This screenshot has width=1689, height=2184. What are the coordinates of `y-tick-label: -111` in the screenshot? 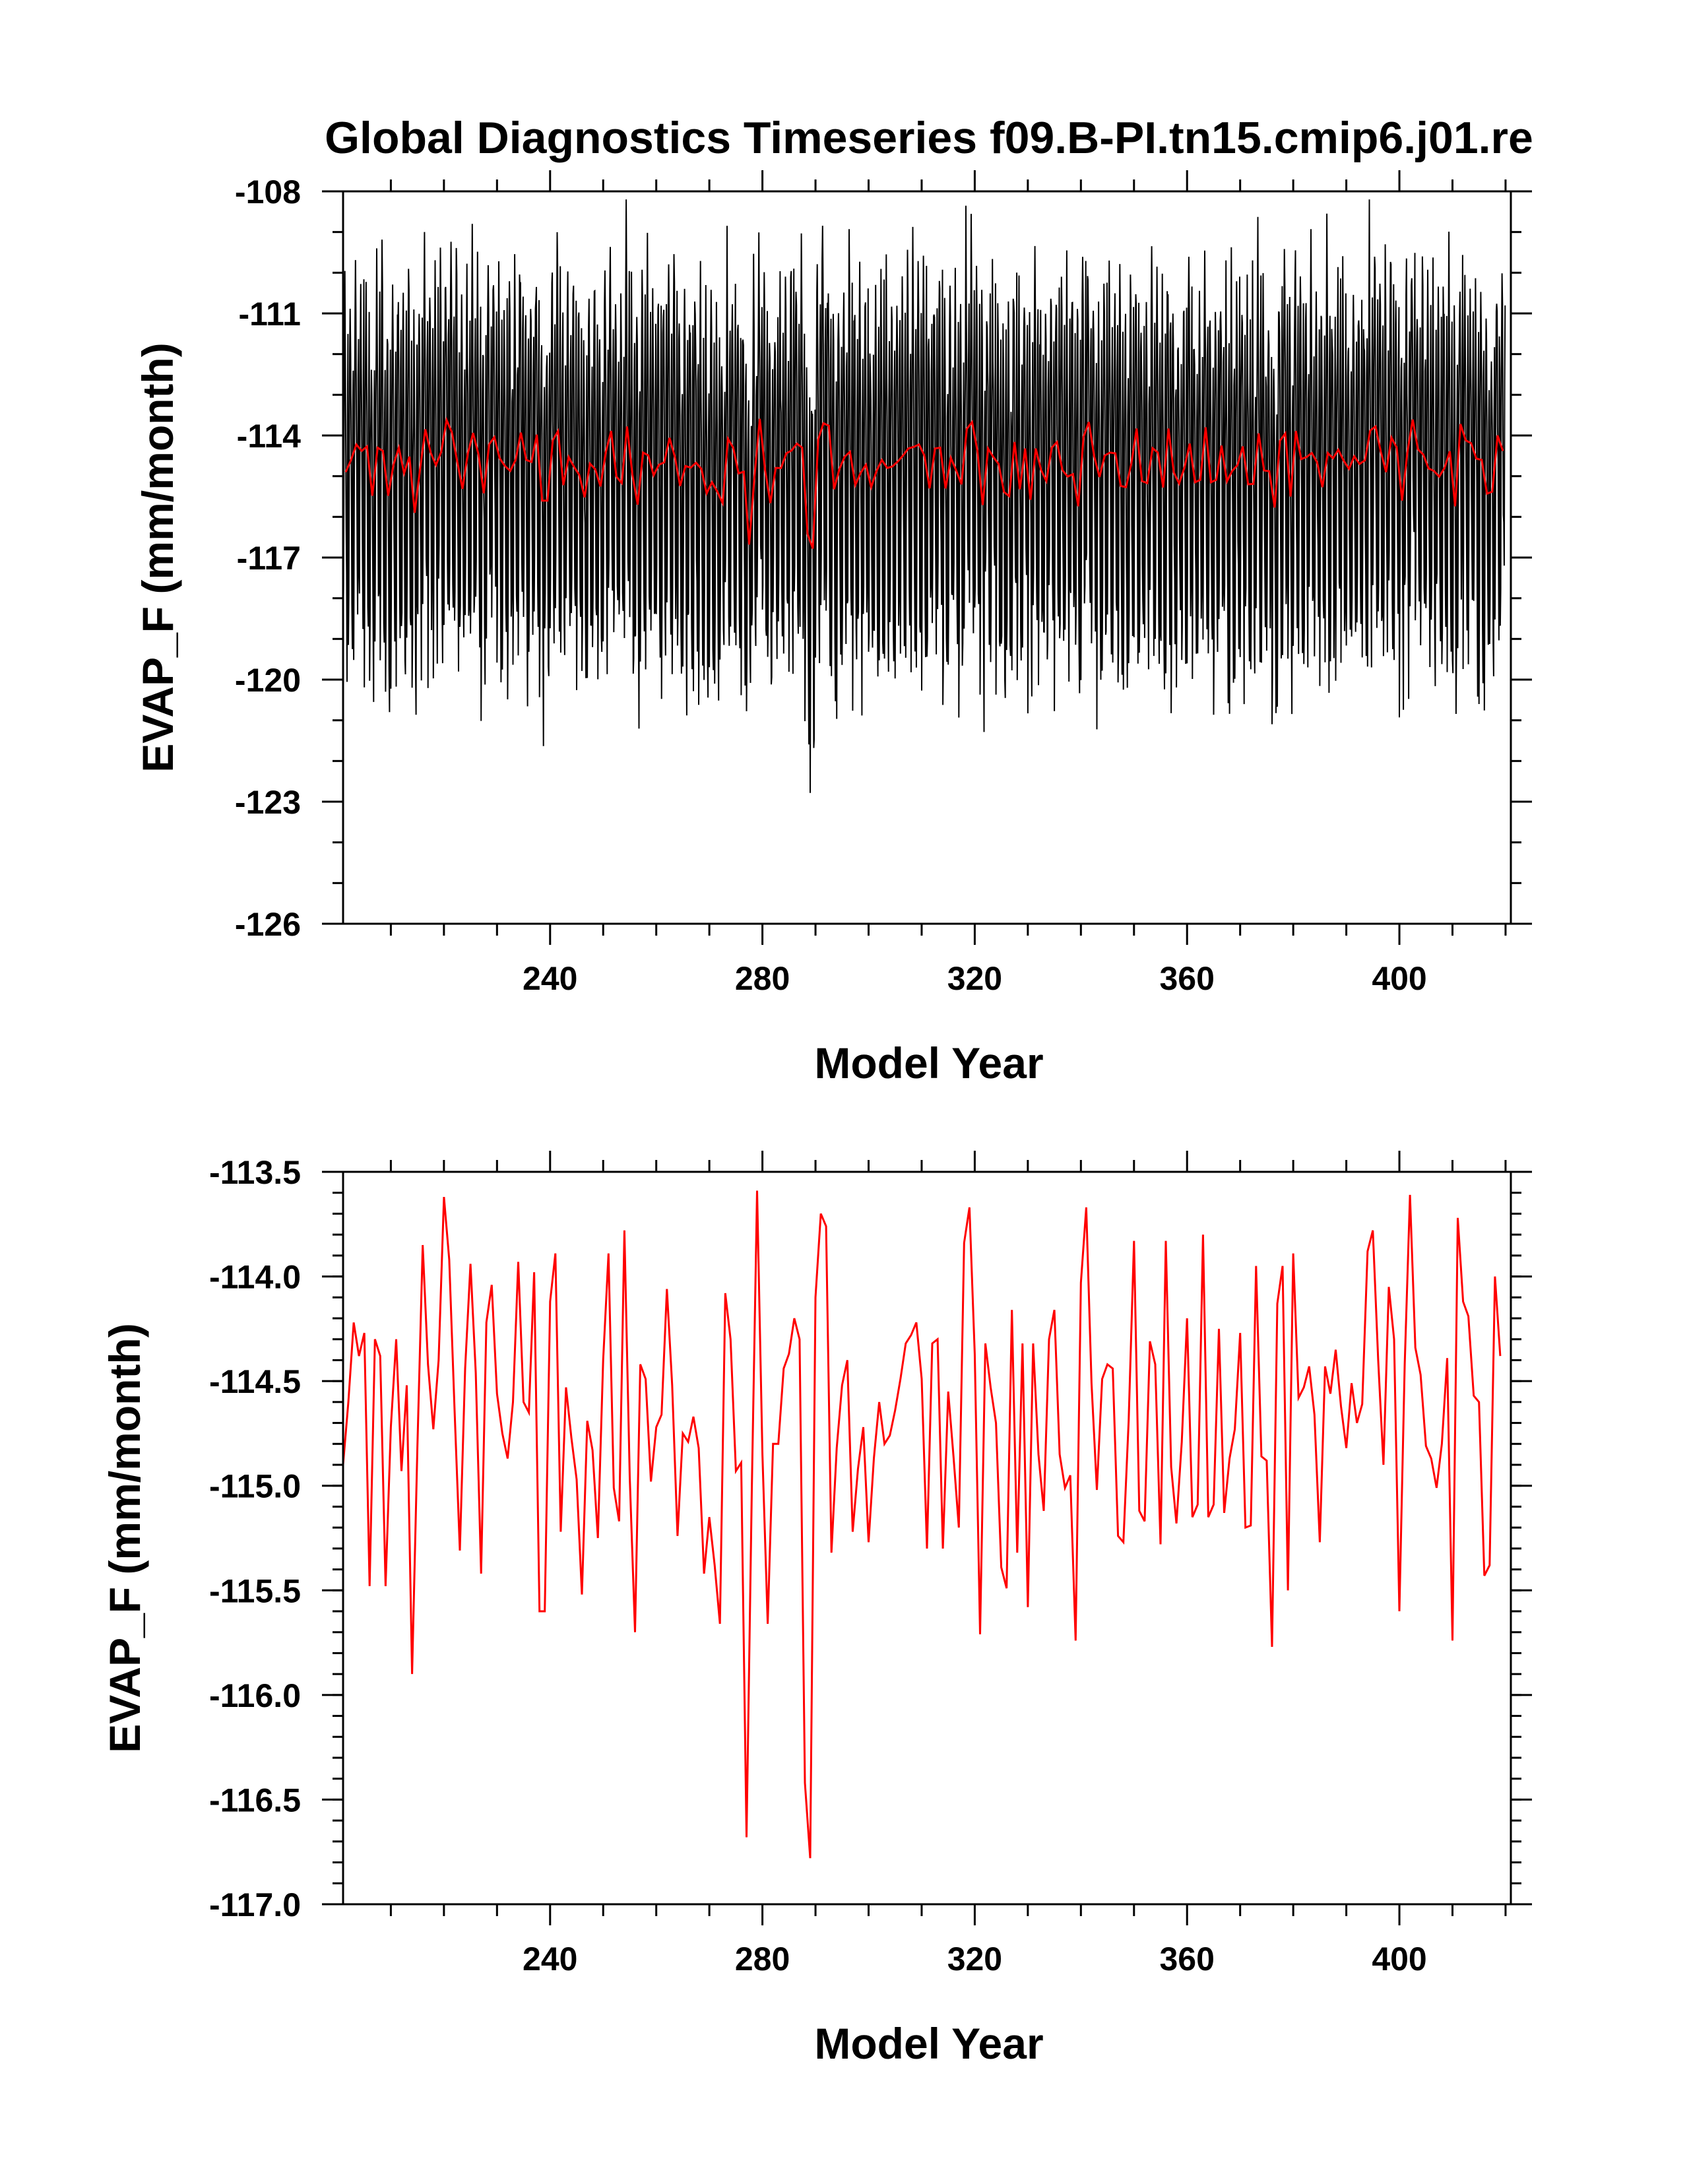 It's located at (269, 314).